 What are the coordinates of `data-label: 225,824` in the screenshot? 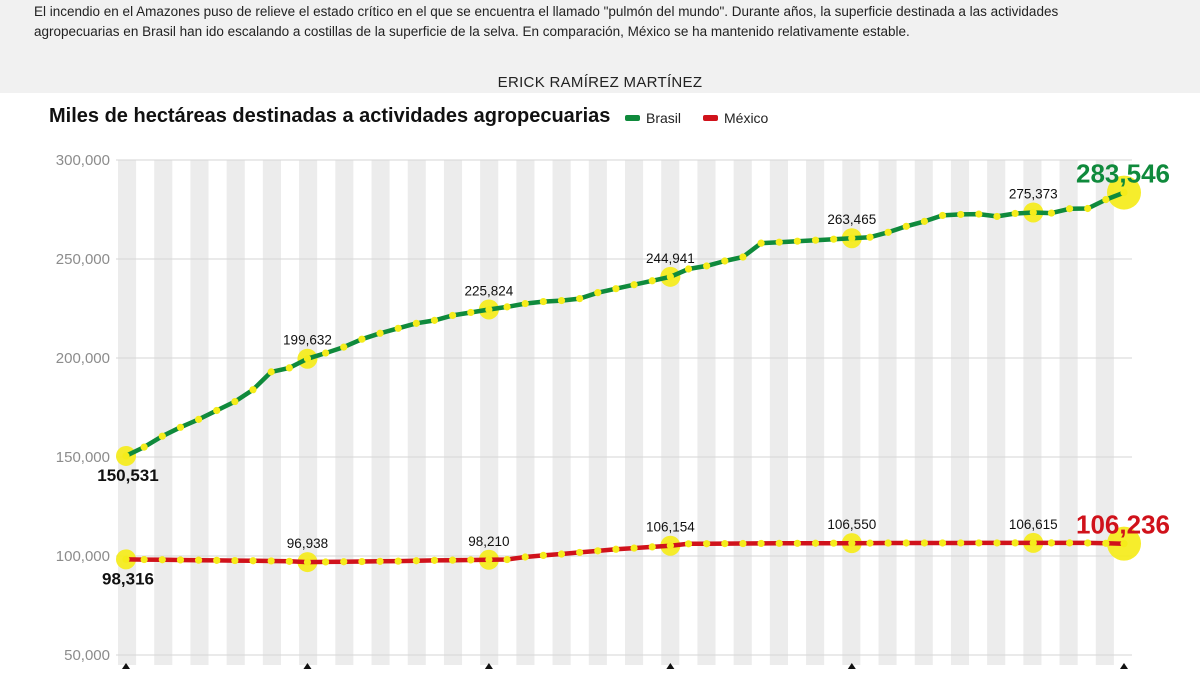 It's located at (489, 290).